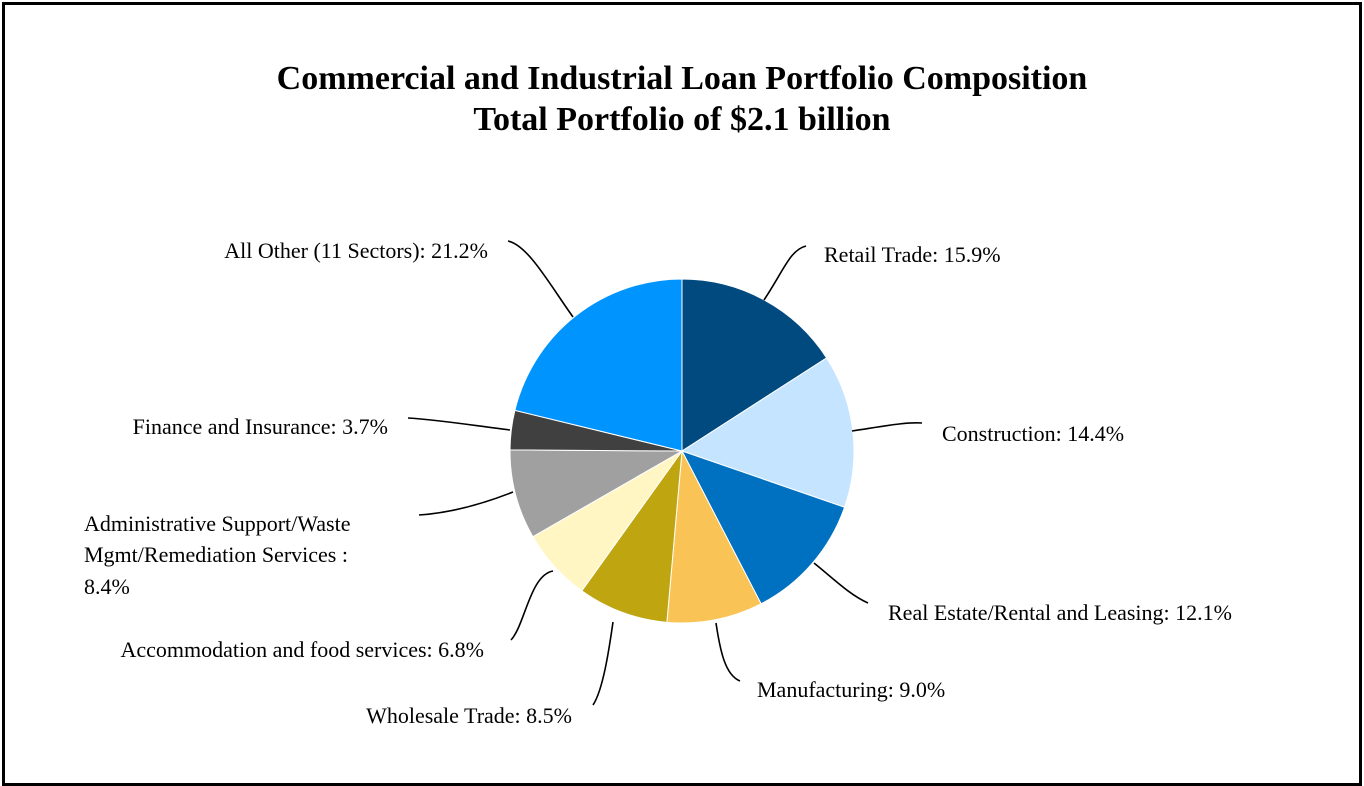 The image size is (1364, 786). What do you see at coordinates (851, 689) in the screenshot?
I see `slice-label-4: Manufacturing: 9.0%` at bounding box center [851, 689].